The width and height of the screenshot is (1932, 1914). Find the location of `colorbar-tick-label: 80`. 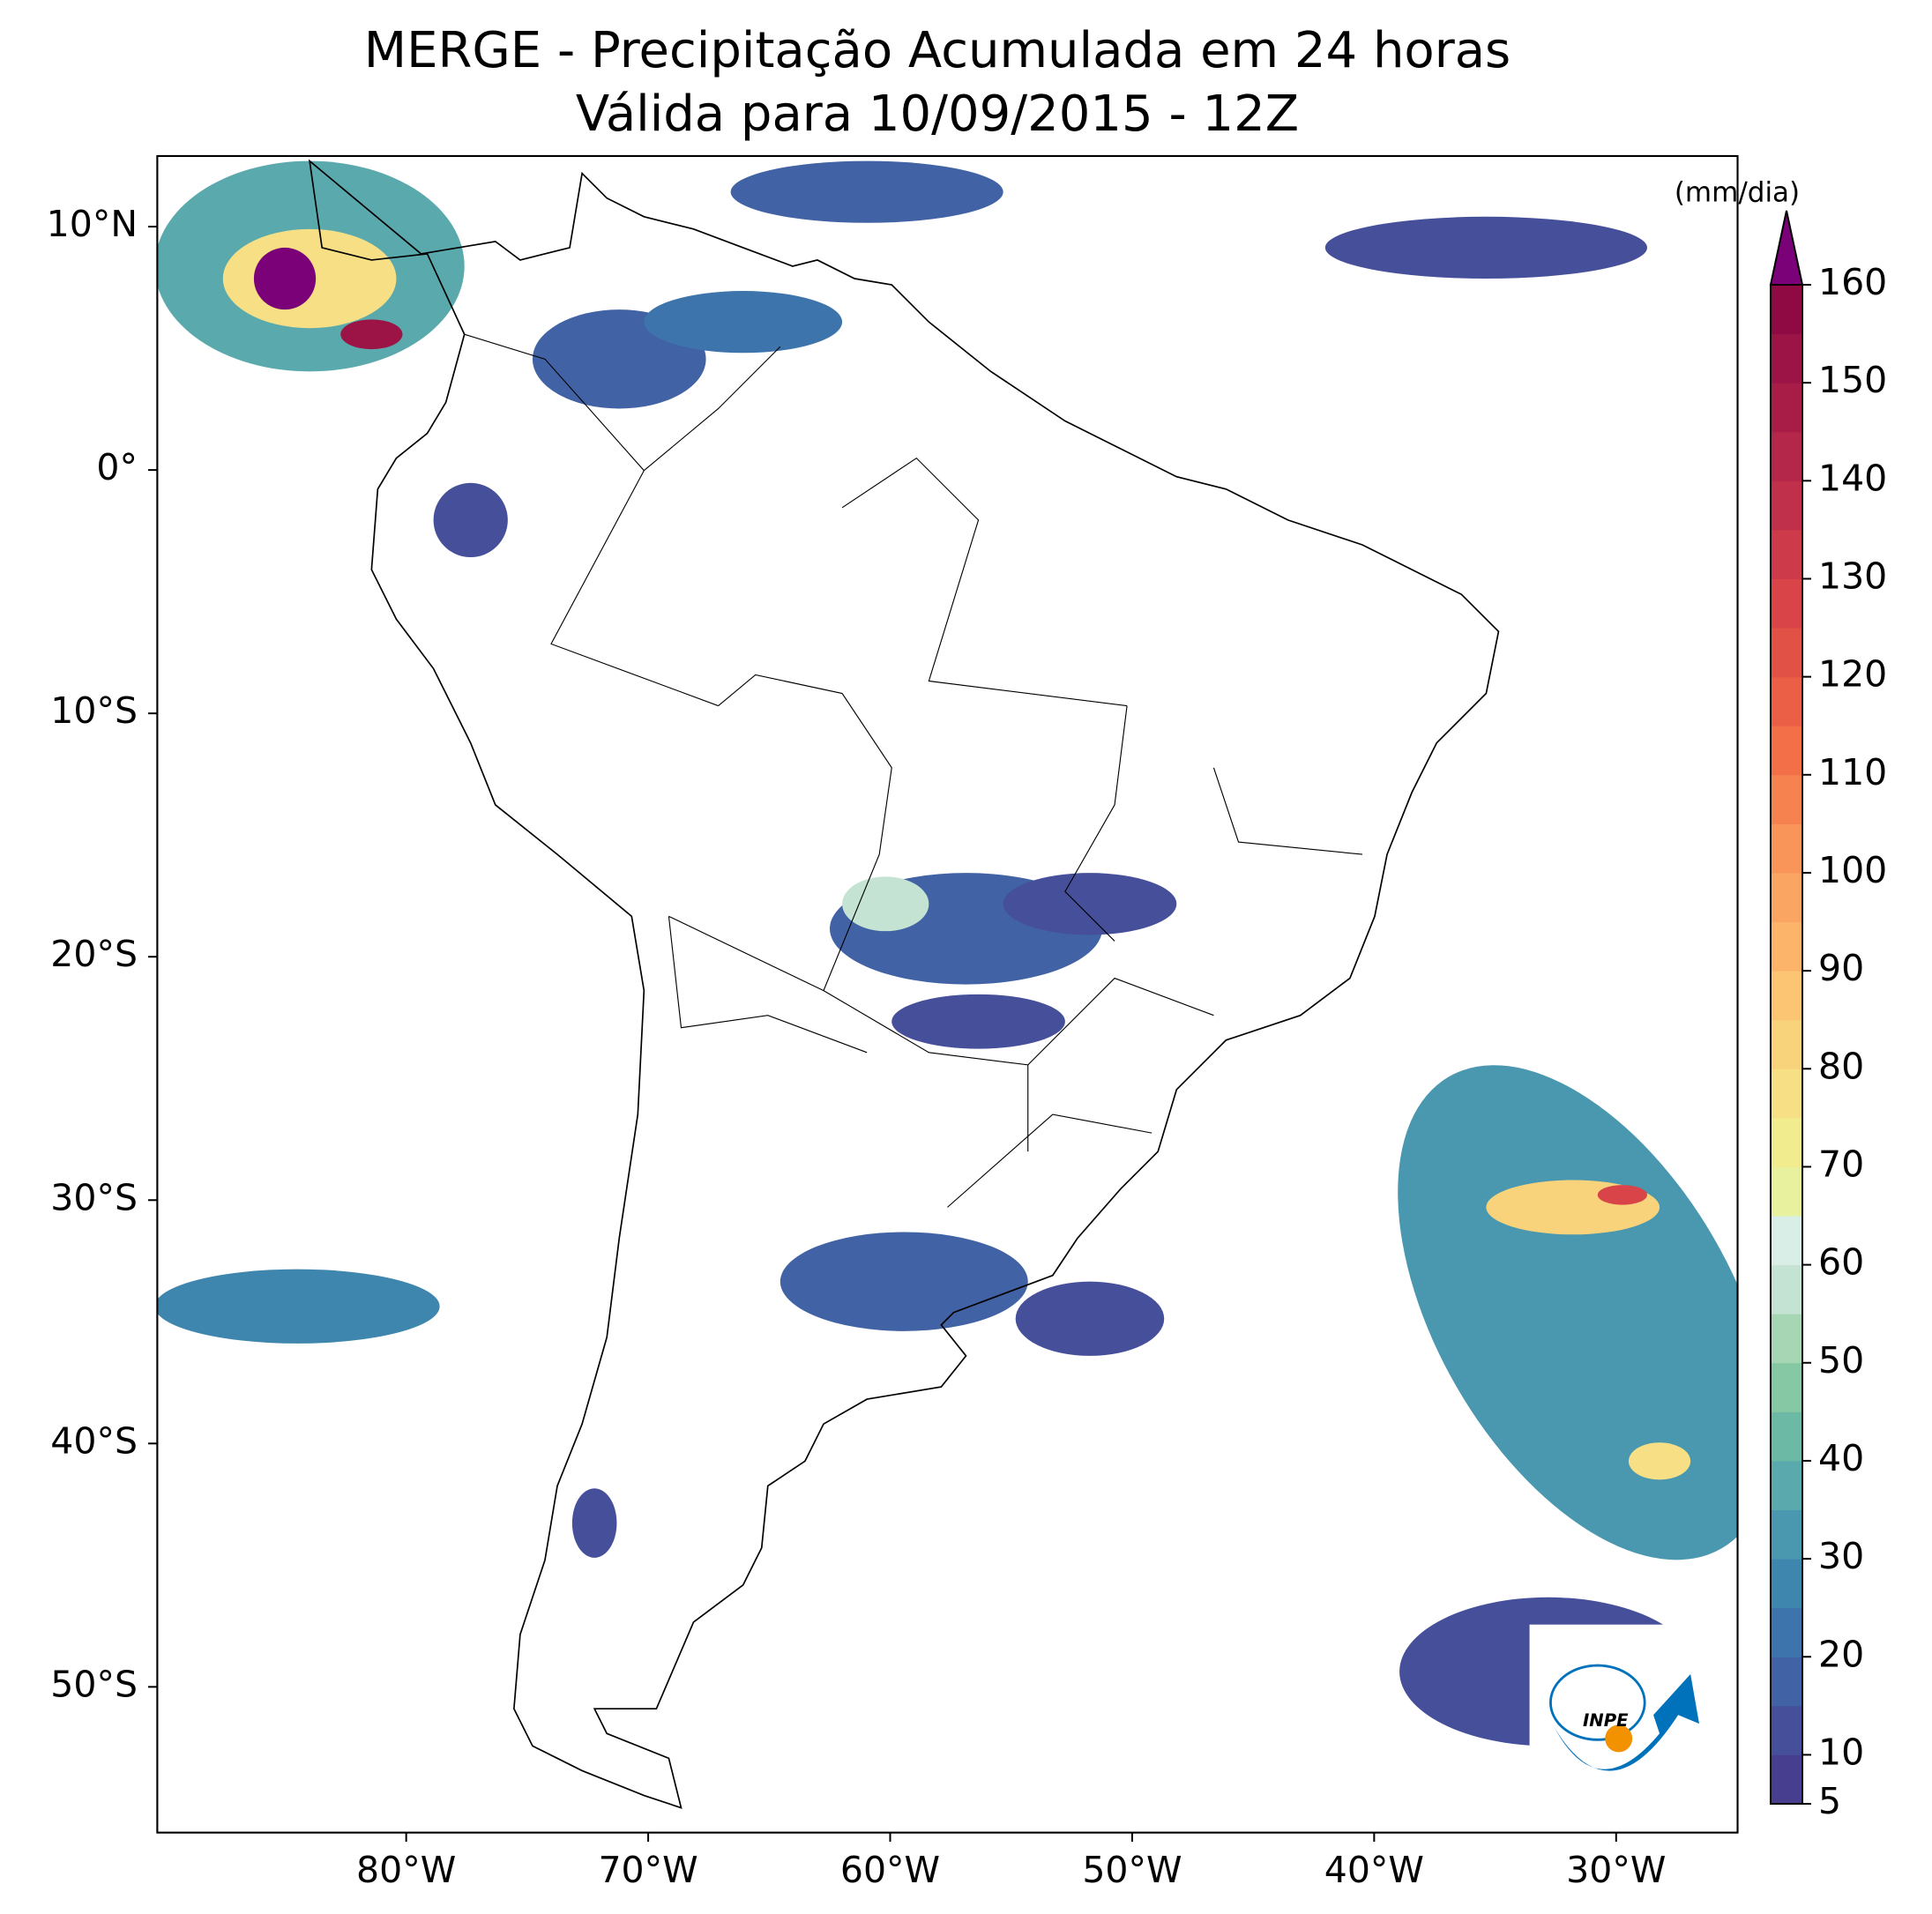

colorbar-tick-label: 80 is located at coordinates (1841, 1066).